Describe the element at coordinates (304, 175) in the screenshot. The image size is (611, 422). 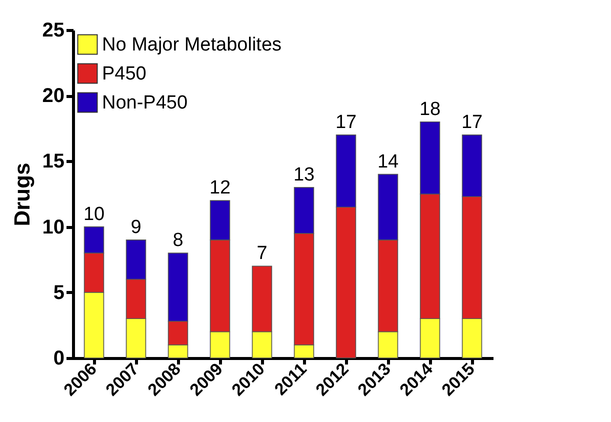
I see `total-label: 13` at that location.